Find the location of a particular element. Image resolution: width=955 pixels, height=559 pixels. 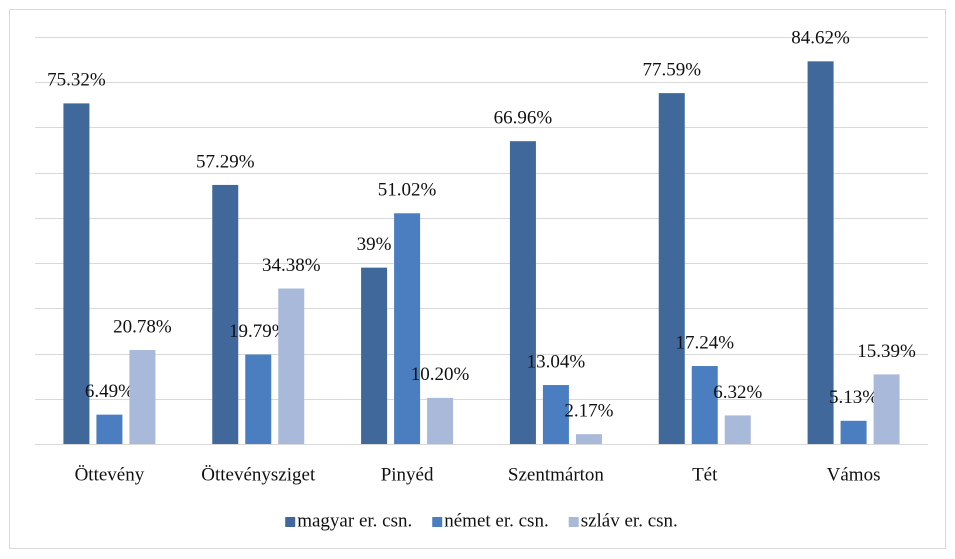

x-tick-label: Pinyéd is located at coordinates (407, 474).